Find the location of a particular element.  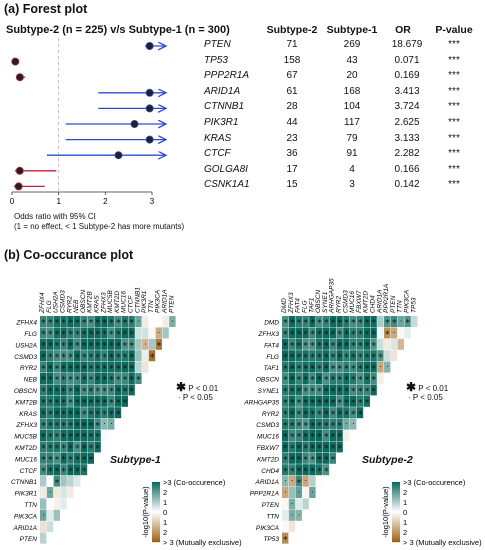

forest-subtype1-count: 4 is located at coordinates (352, 169).